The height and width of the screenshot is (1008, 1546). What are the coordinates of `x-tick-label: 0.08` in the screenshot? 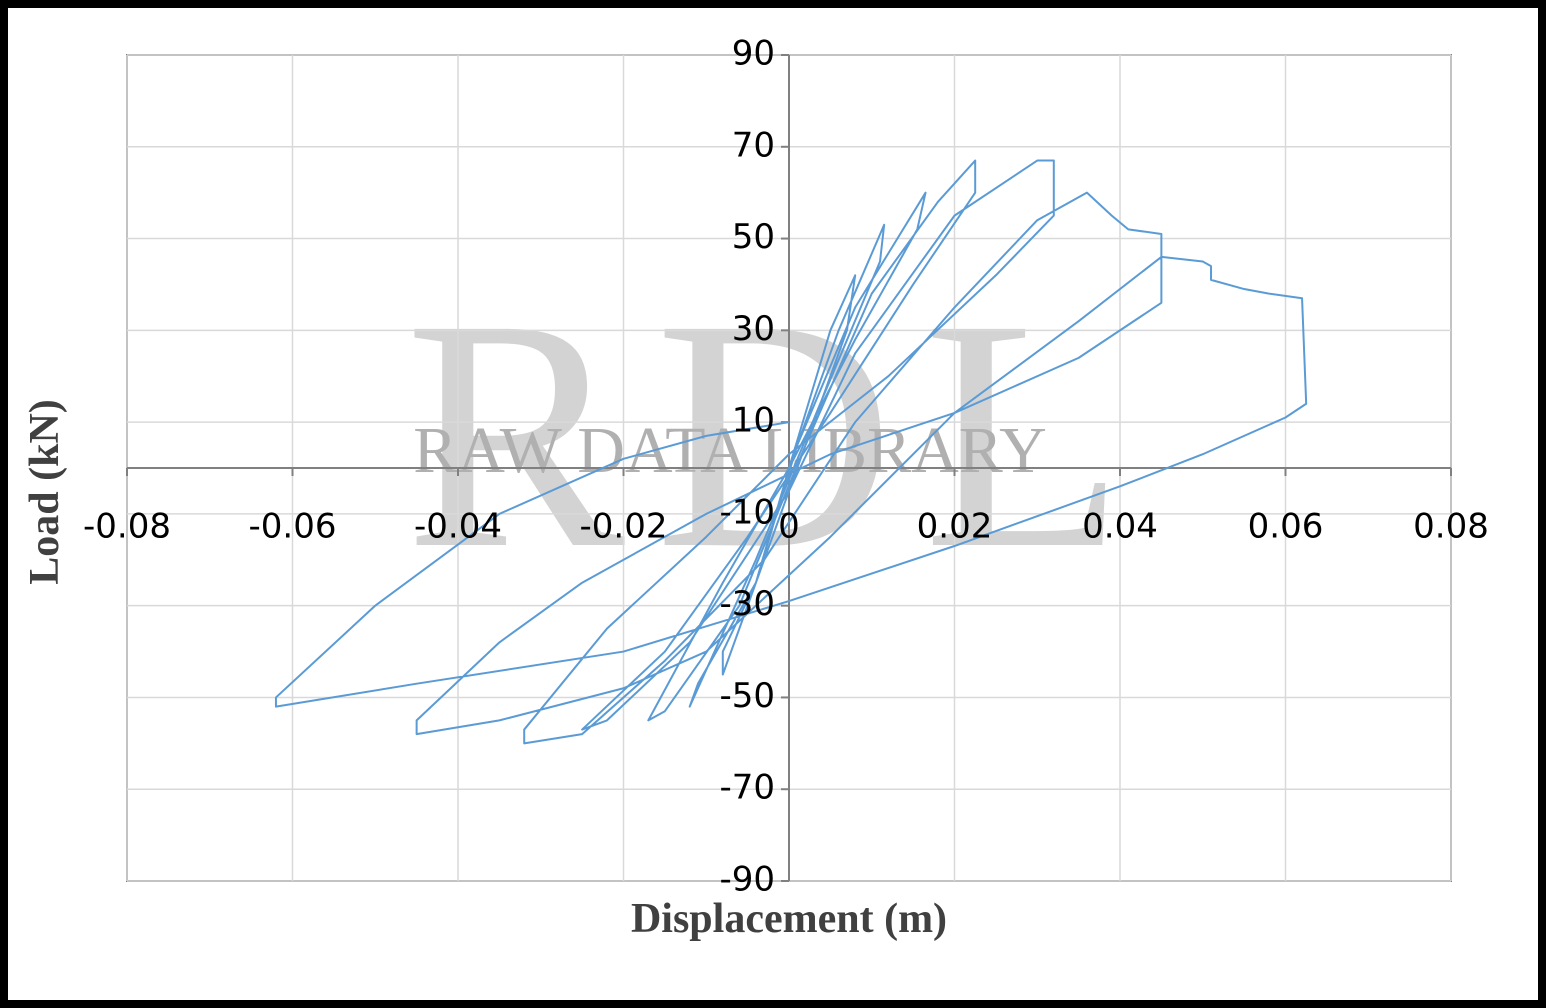 It's located at (1451, 527).